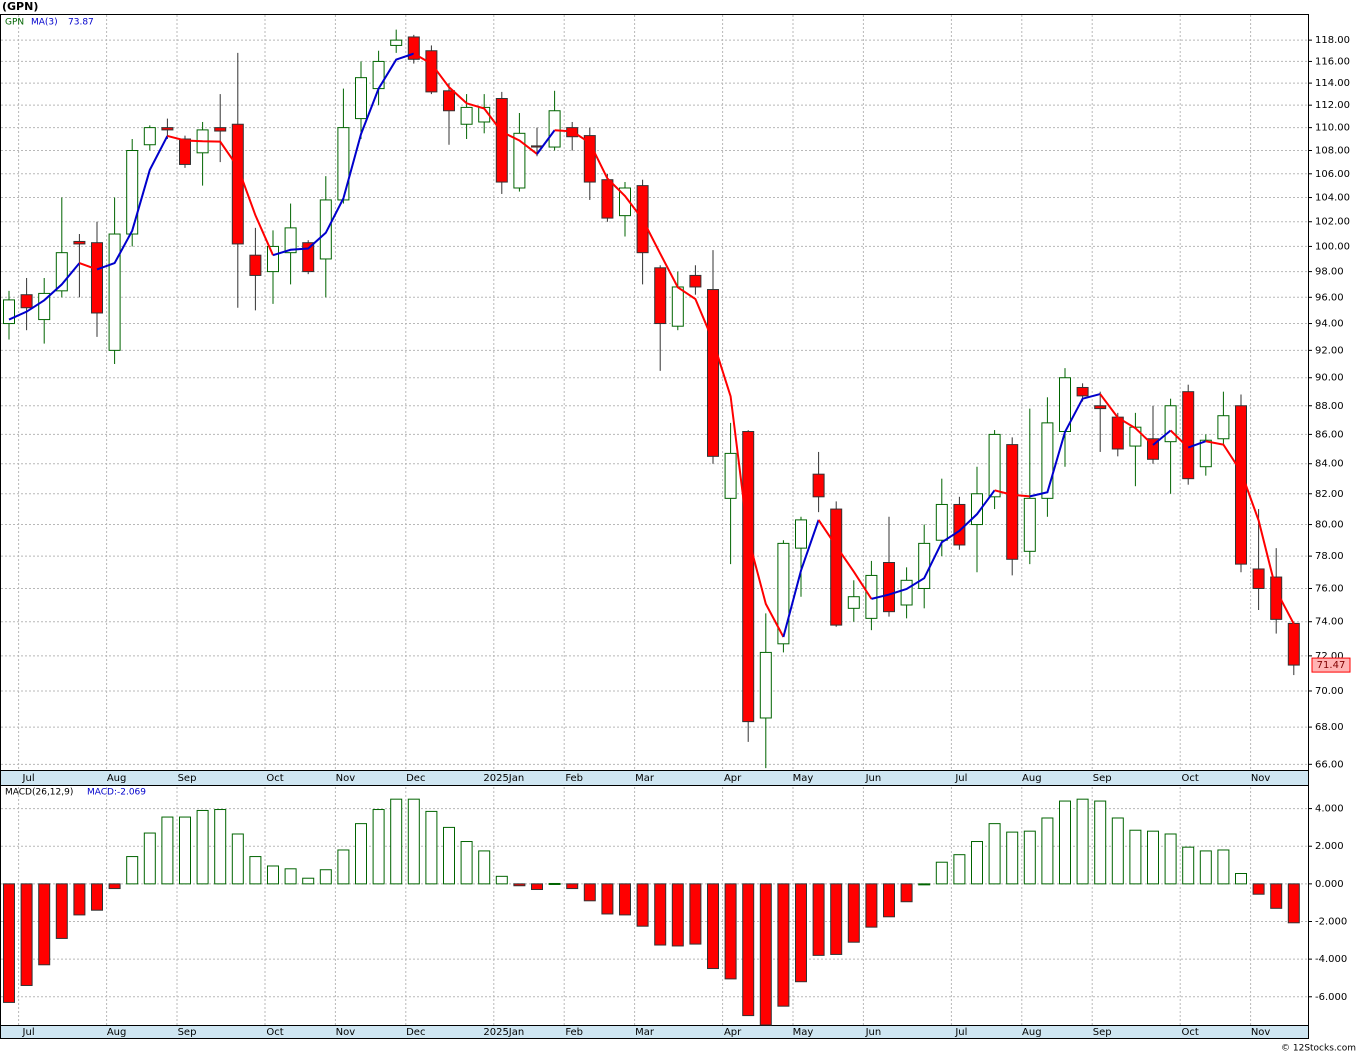 Image resolution: width=1360 pixels, height=1056 pixels. What do you see at coordinates (131, 793) in the screenshot?
I see `macd-value: -2.069` at bounding box center [131, 793].